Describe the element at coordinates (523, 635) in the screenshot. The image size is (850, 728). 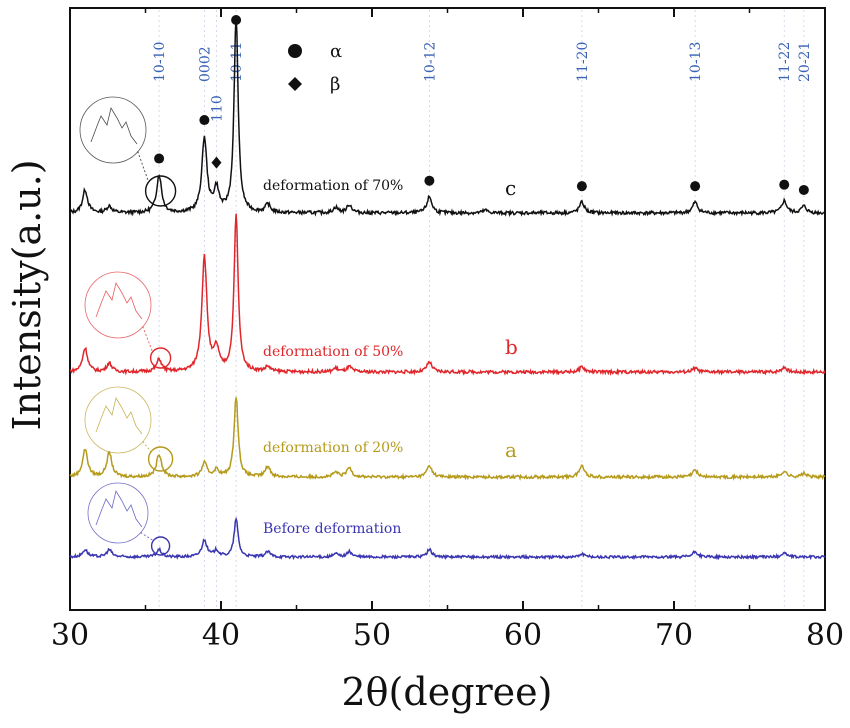
I see `x-tick-label: 60` at that location.